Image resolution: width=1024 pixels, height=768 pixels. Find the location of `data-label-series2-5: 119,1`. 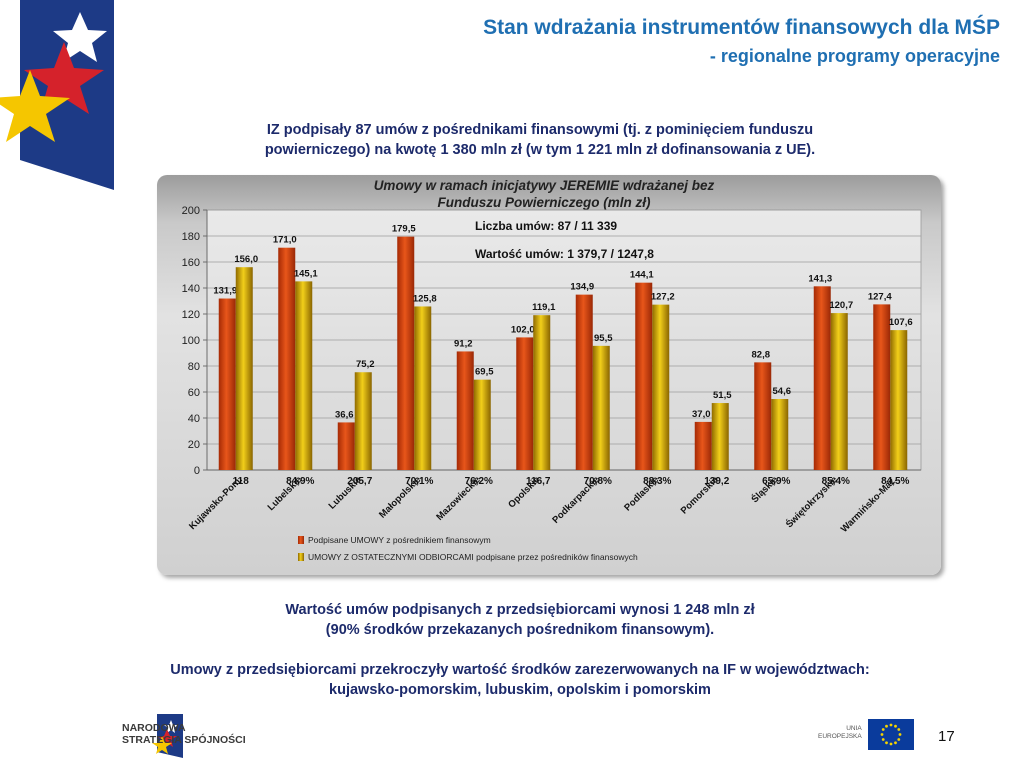

data-label-series2-5: 119,1 is located at coordinates (544, 307).